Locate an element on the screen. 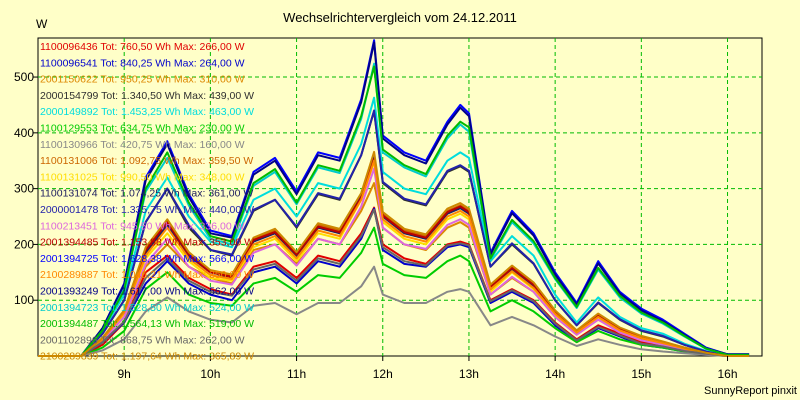 Image resolution: width=800 pixels, height=400 pixels. x-tick-label: 9h is located at coordinates (124, 374).